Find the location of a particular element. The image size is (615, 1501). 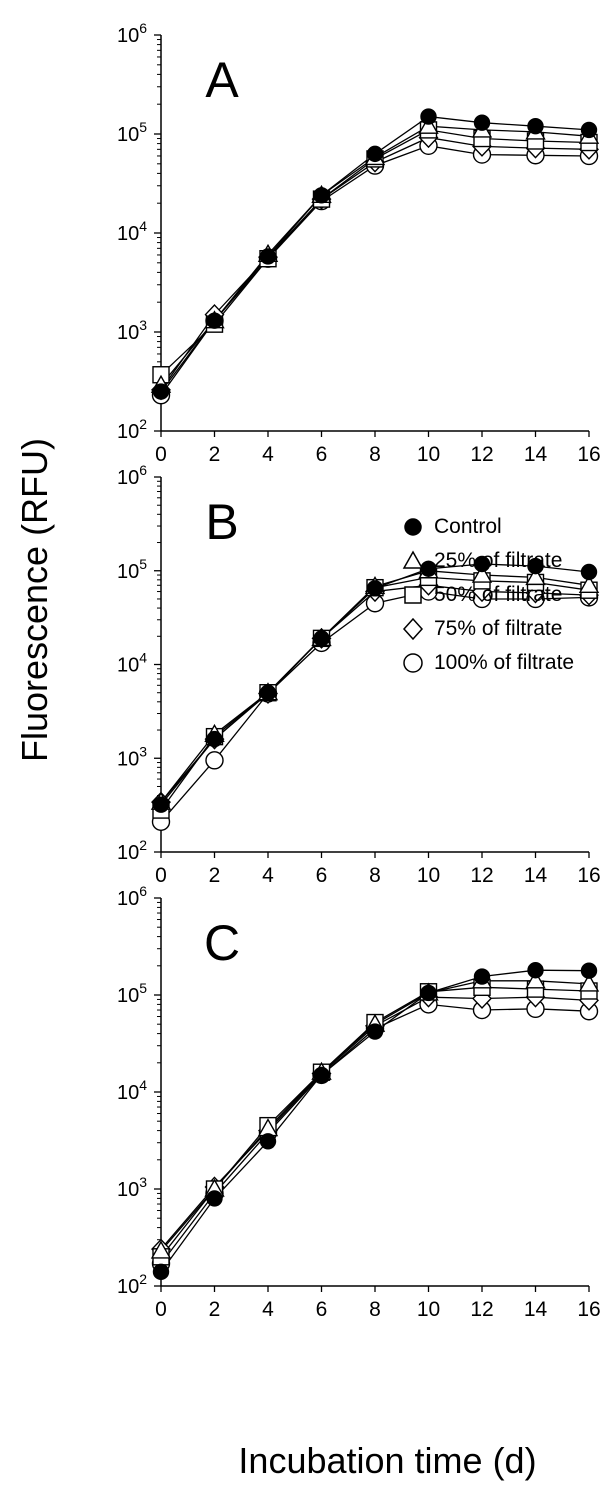

x-tick-label: 8 is located at coordinates (375, 454).